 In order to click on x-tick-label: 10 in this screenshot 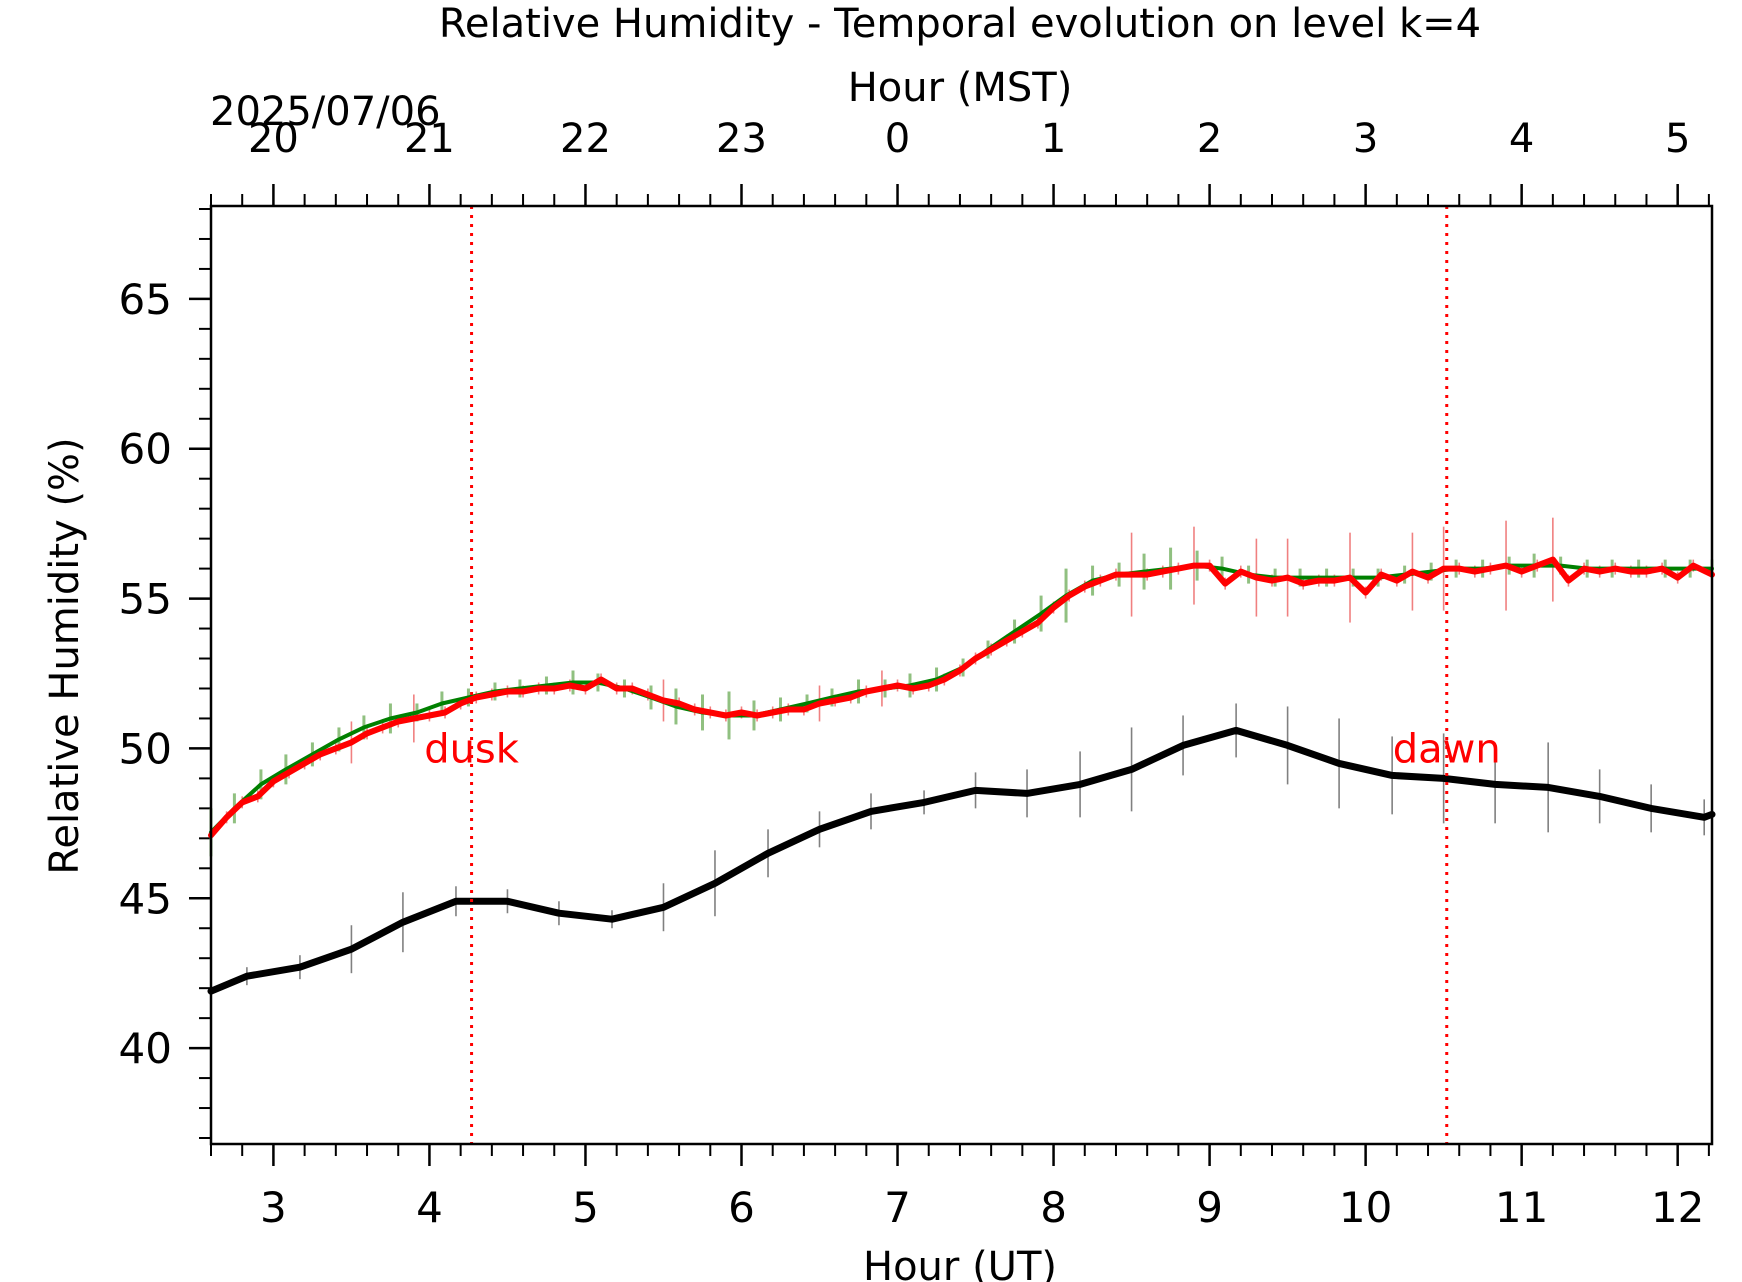, I will do `click(1365, 1207)`.